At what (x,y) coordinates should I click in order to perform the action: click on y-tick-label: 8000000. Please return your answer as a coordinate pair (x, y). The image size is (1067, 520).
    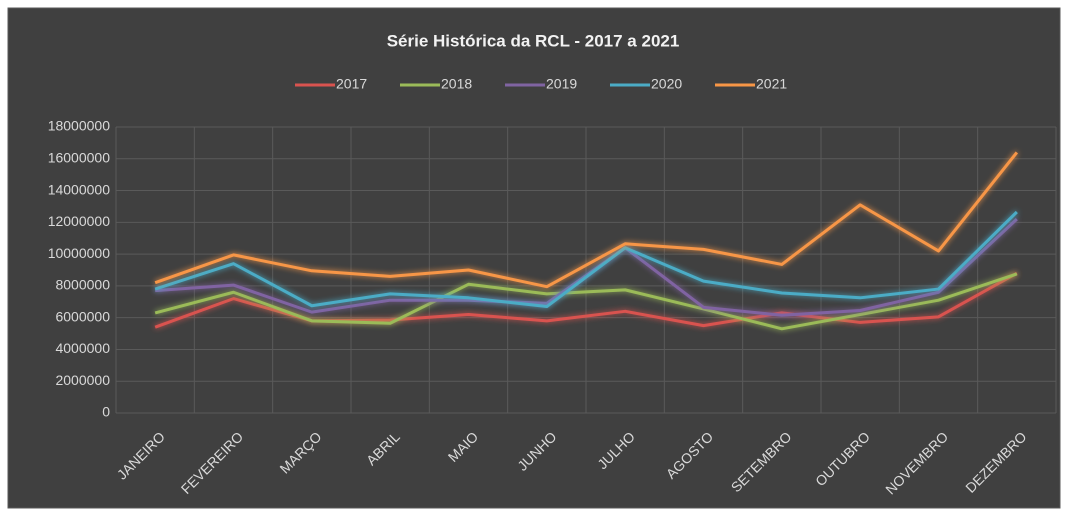
    Looking at the image, I should click on (82, 285).